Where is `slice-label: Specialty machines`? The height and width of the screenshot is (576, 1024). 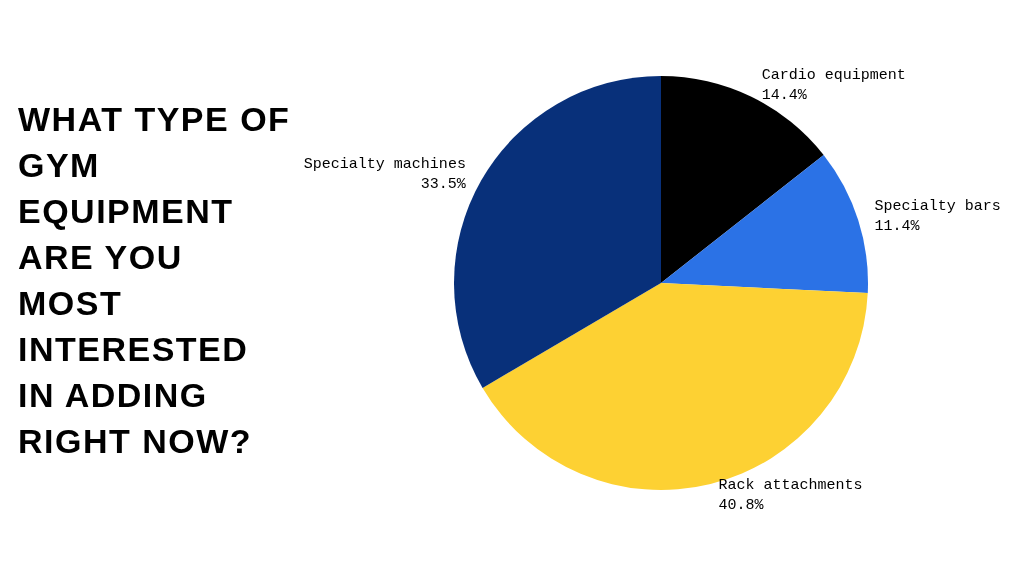 slice-label: Specialty machines is located at coordinates (384, 164).